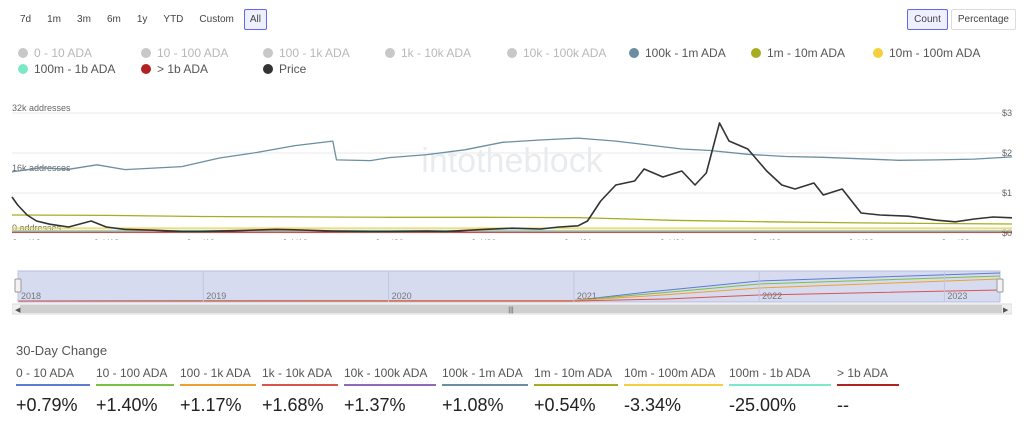  I want to click on legend-label: 100m - 1b ADA, so click(75, 69).